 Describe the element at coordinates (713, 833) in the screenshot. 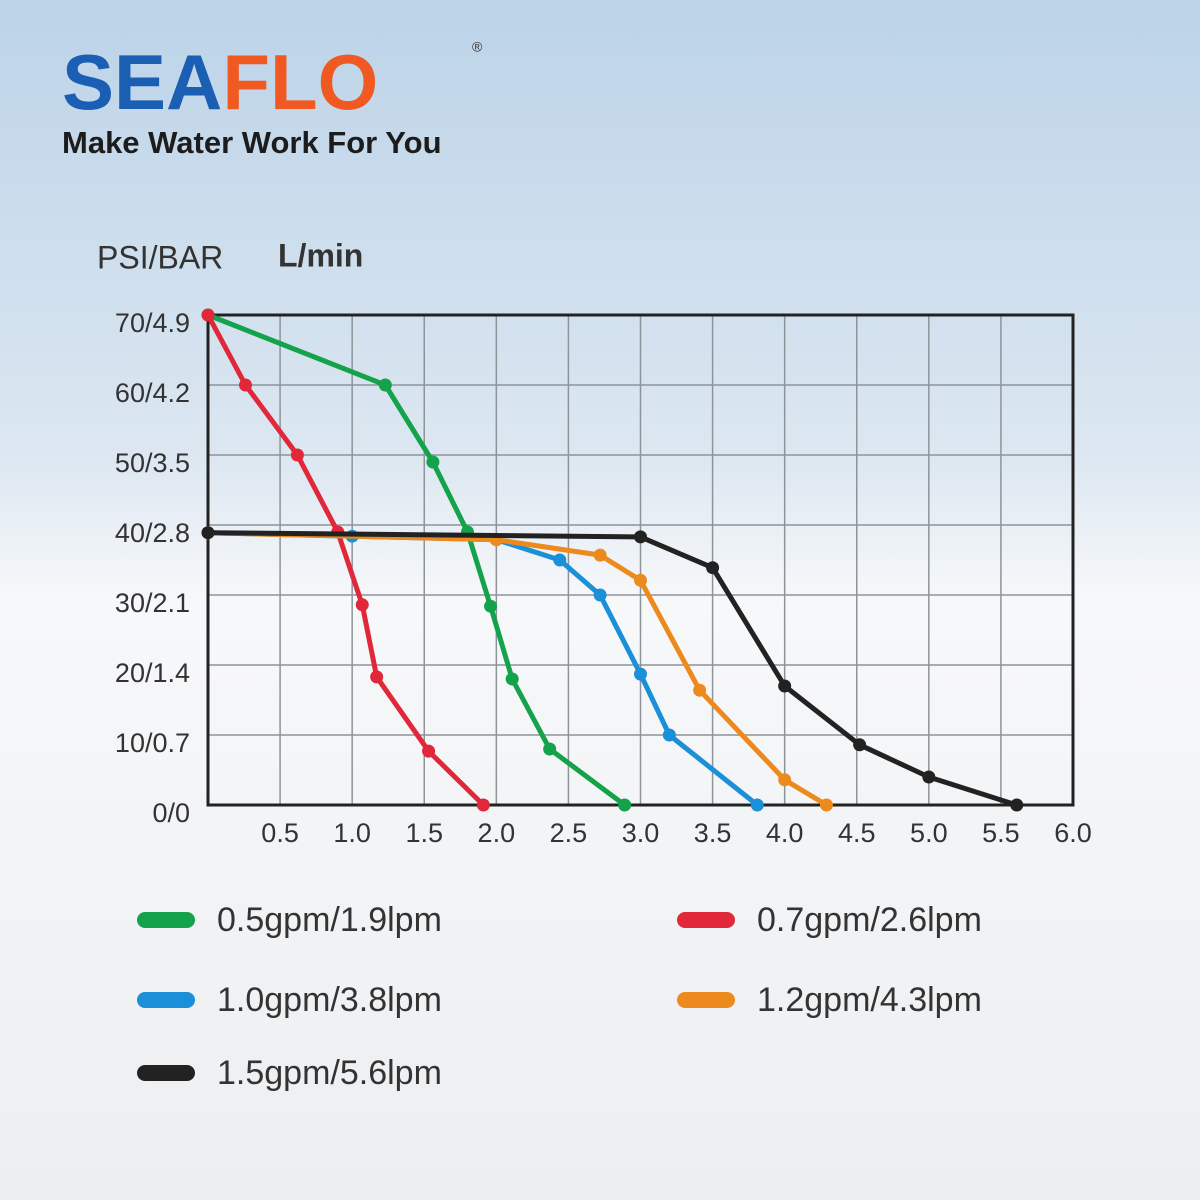

I see `x-tick-label: 3.5` at that location.